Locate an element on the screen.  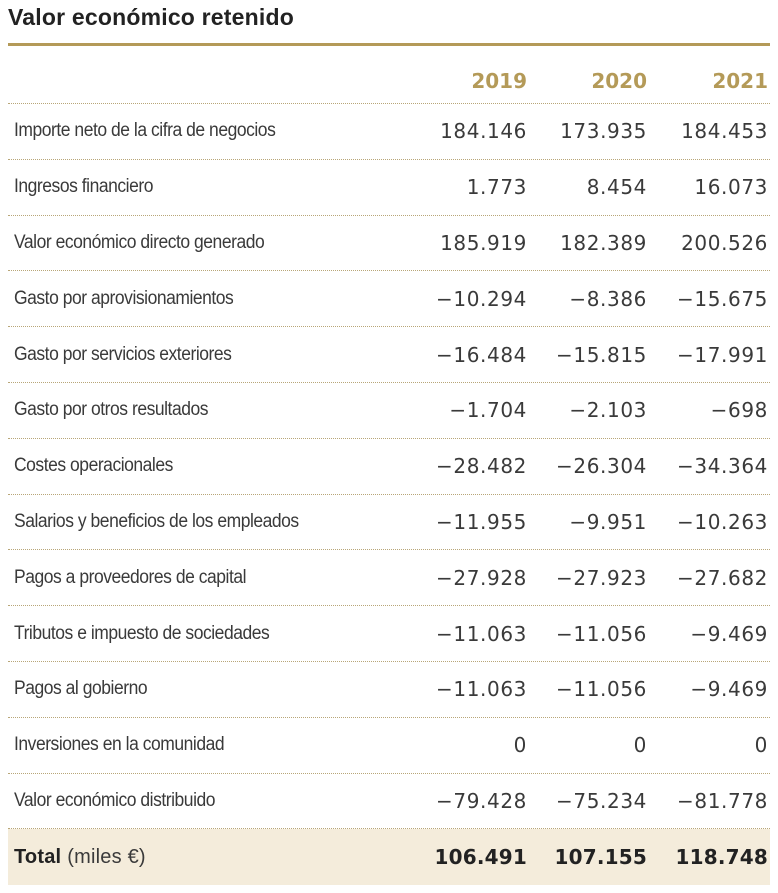
cell-2021: 16.073 is located at coordinates (731, 187).